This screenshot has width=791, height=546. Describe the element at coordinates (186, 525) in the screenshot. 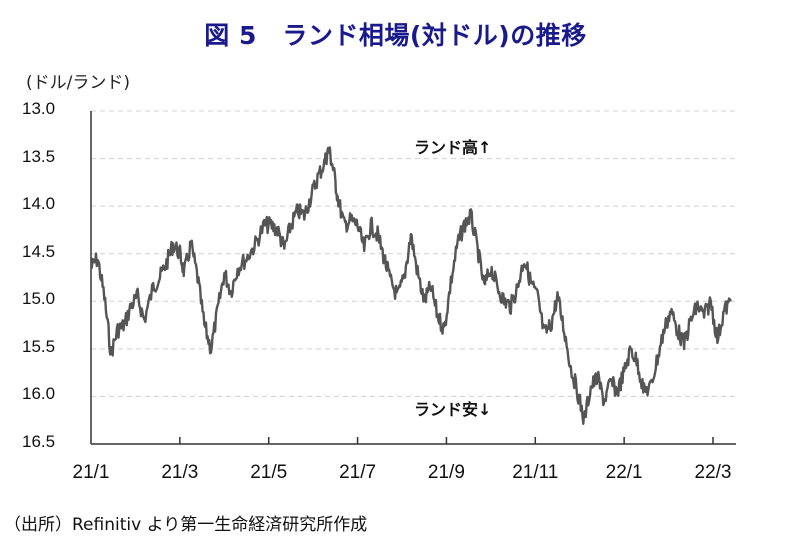

I see `source-note: （出所）Refinitiv より第一生命経済研究所作成` at that location.